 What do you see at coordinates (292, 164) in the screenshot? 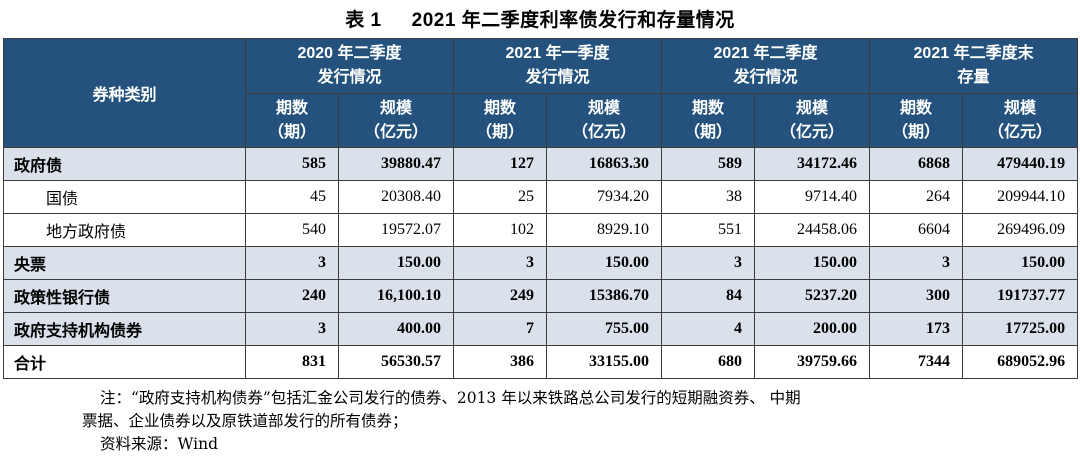
I see `table-cell: 585` at bounding box center [292, 164].